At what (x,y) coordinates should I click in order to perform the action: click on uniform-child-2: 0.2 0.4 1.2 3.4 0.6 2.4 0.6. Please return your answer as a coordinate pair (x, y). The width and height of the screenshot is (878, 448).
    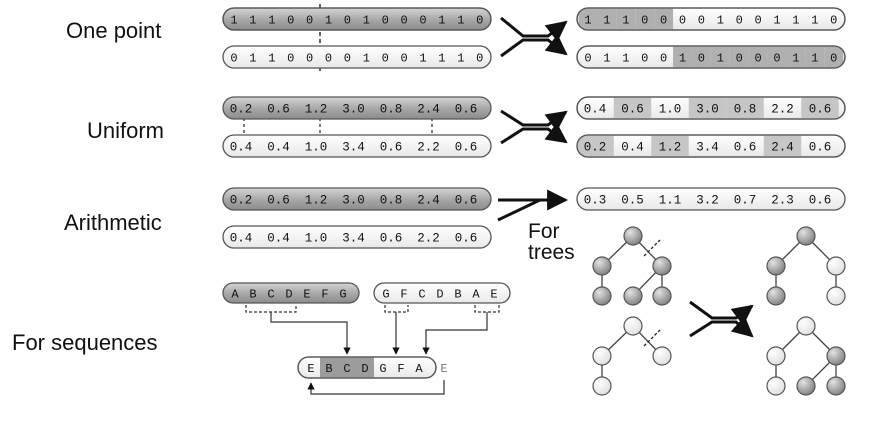
    Looking at the image, I should click on (711, 146).